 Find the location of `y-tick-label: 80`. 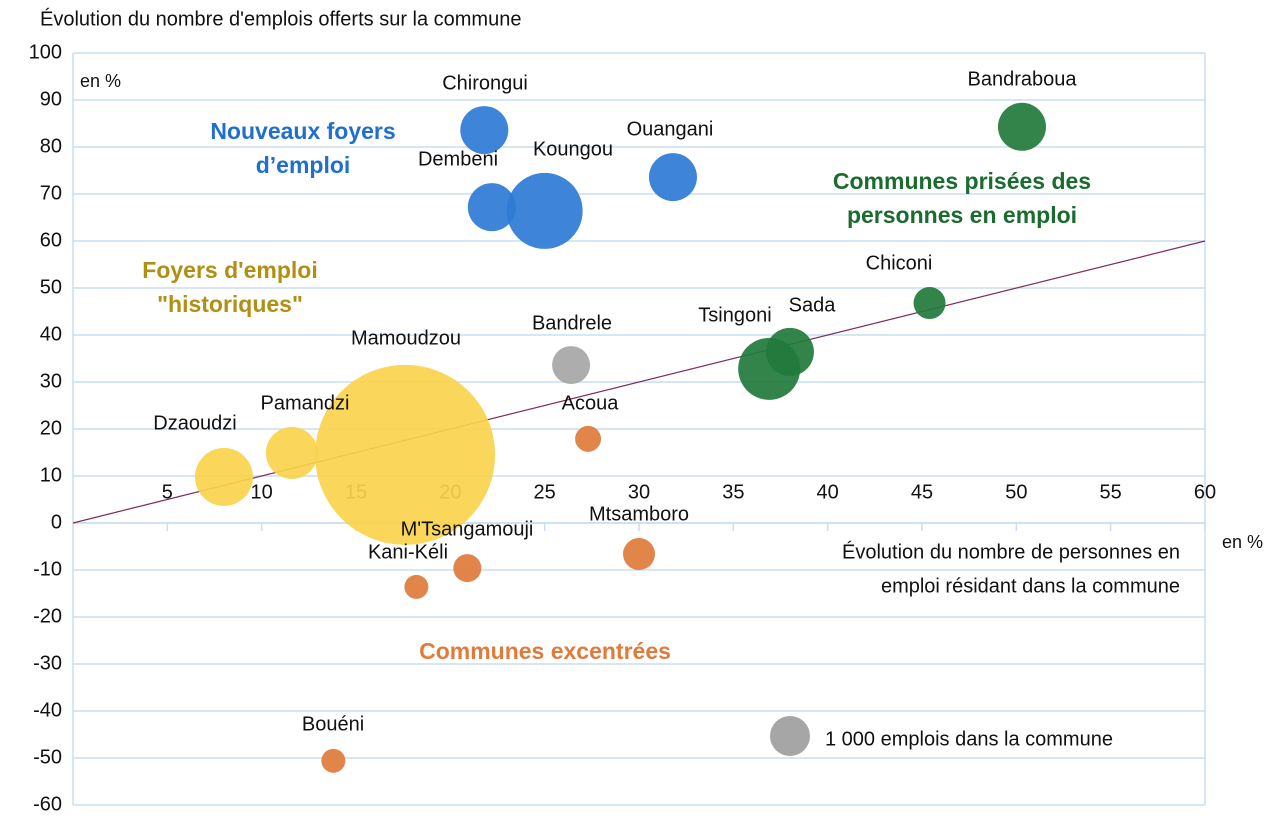

y-tick-label: 80 is located at coordinates (51, 146).